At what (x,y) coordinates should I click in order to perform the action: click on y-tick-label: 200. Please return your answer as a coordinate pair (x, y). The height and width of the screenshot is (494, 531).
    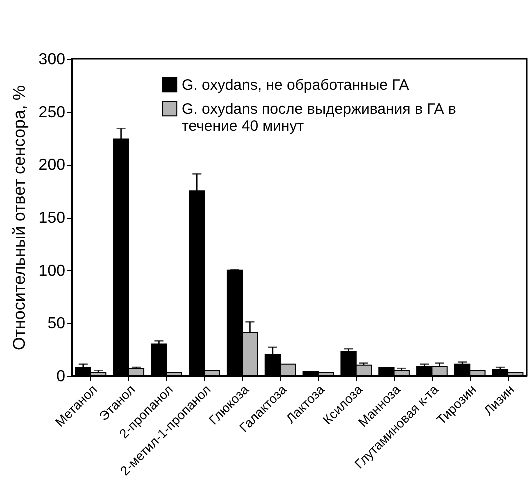
    Looking at the image, I should click on (52, 165).